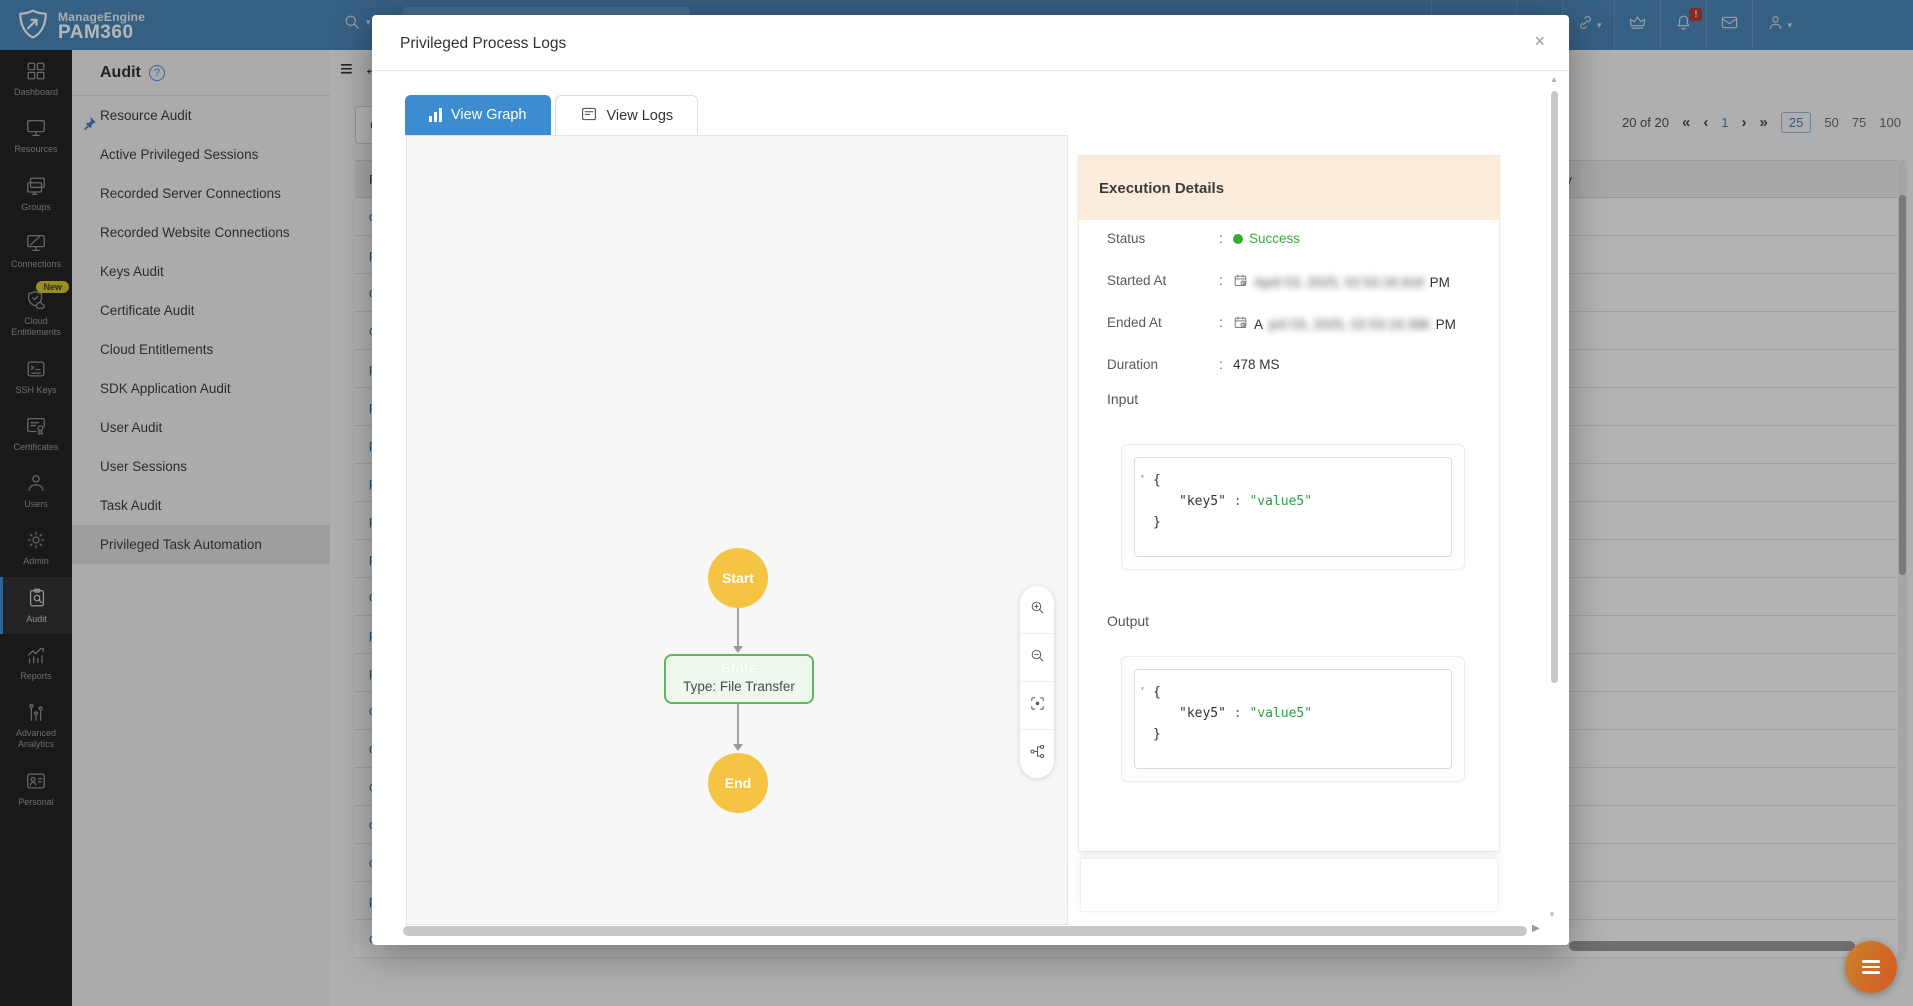 The width and height of the screenshot is (1913, 1006). What do you see at coordinates (970, 70) in the screenshot?
I see `divider` at bounding box center [970, 70].